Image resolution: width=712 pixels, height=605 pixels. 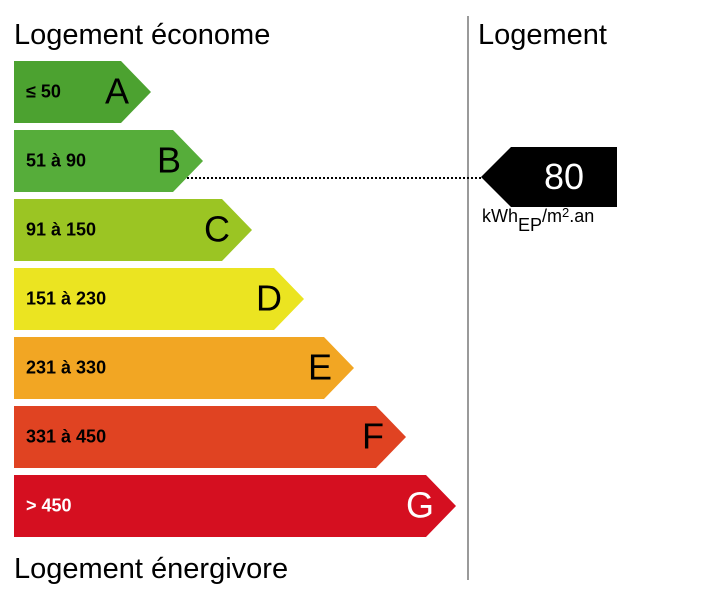 I want to click on band-f-letter: F, so click(x=373, y=436).